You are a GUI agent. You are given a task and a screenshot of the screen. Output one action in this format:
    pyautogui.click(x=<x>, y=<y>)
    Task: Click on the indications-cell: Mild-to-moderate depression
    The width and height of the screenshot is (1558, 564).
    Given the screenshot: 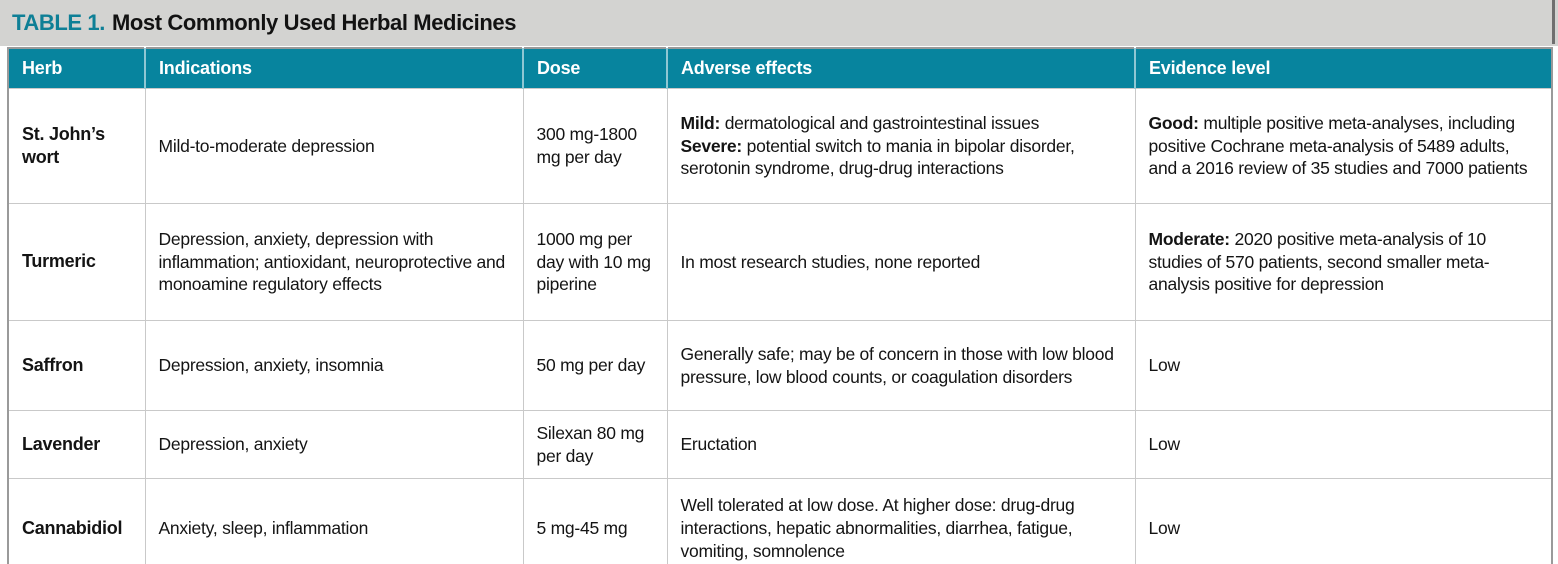 What is the action you would take?
    pyautogui.click(x=334, y=146)
    